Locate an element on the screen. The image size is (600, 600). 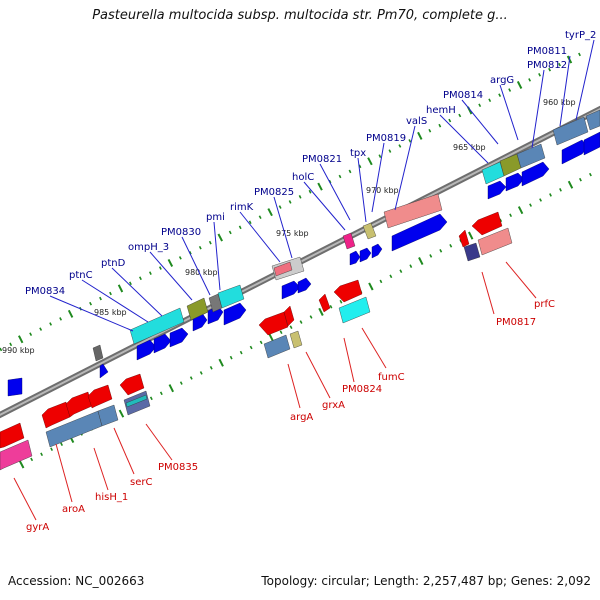
gene-label-reverse: grxA is located at coordinates (333, 405).